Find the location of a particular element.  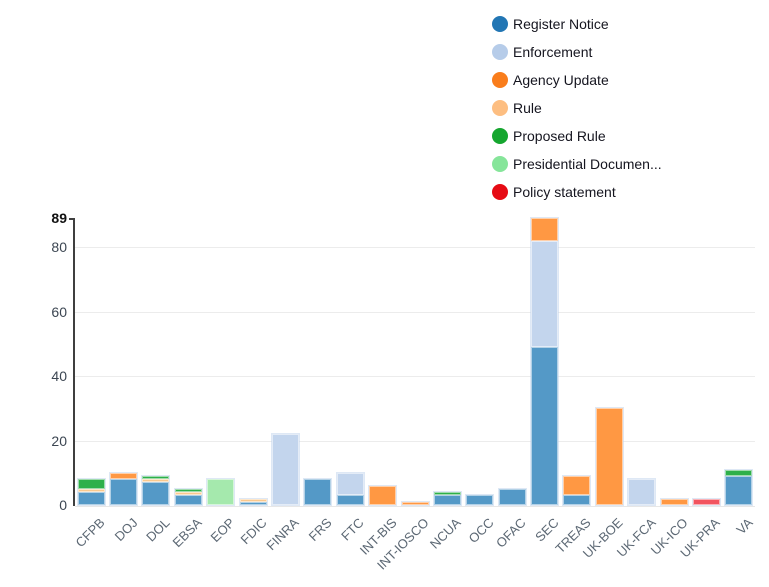

bar-frs is located at coordinates (318, 492).